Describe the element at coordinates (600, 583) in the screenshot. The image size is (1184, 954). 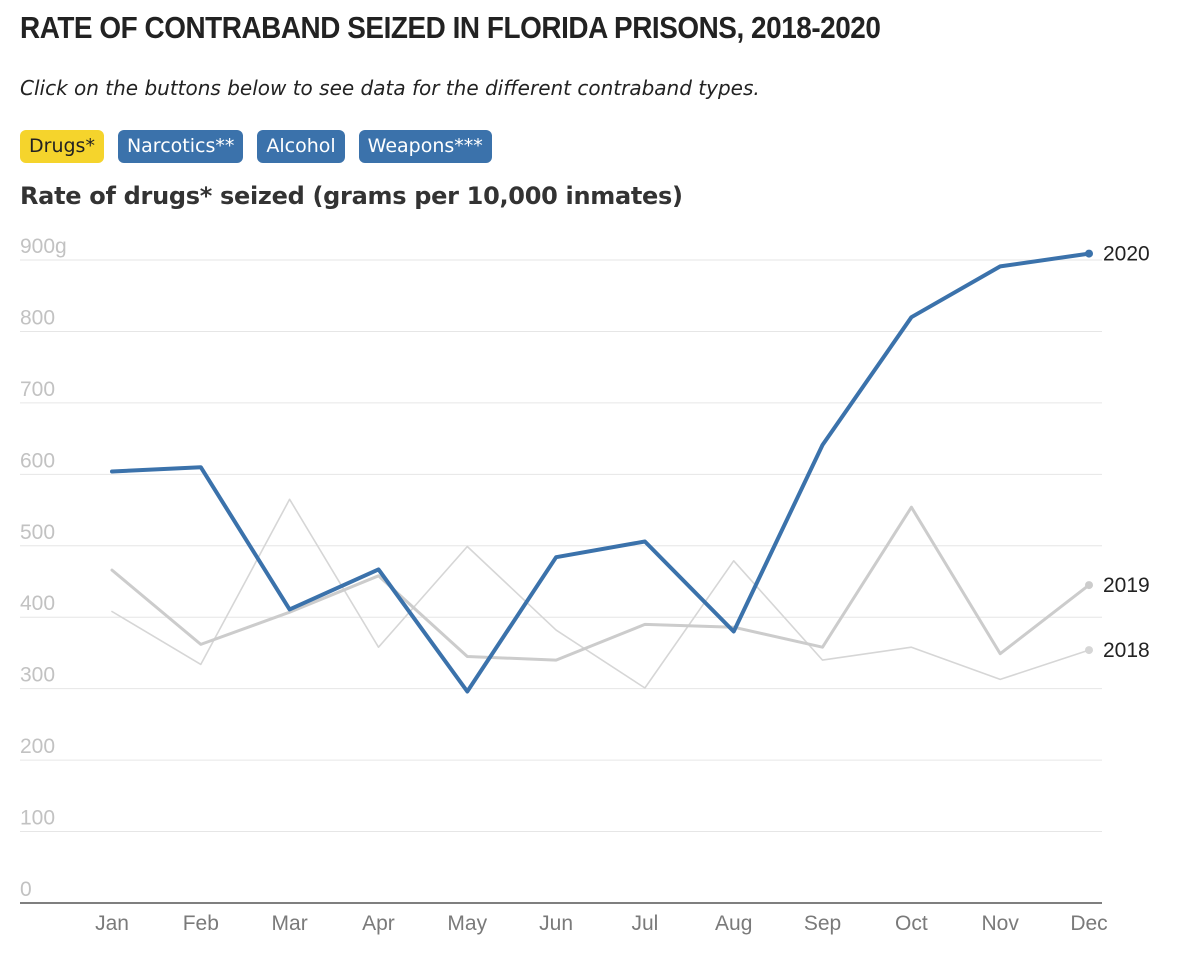
I see `series-line-2019` at that location.